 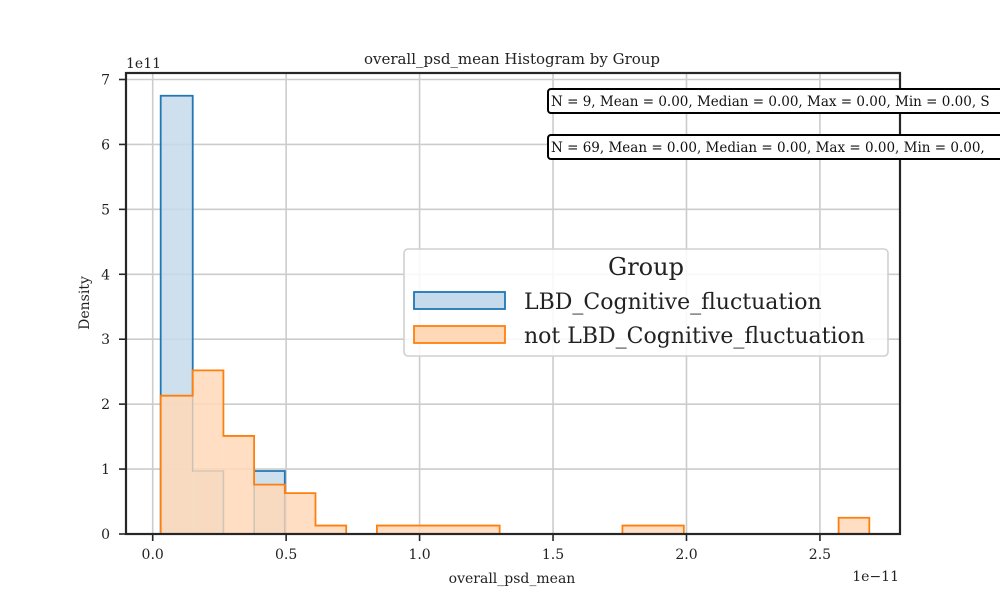 I want to click on chart-title: overall_psd_mean Histogram by Group, so click(x=512, y=59).